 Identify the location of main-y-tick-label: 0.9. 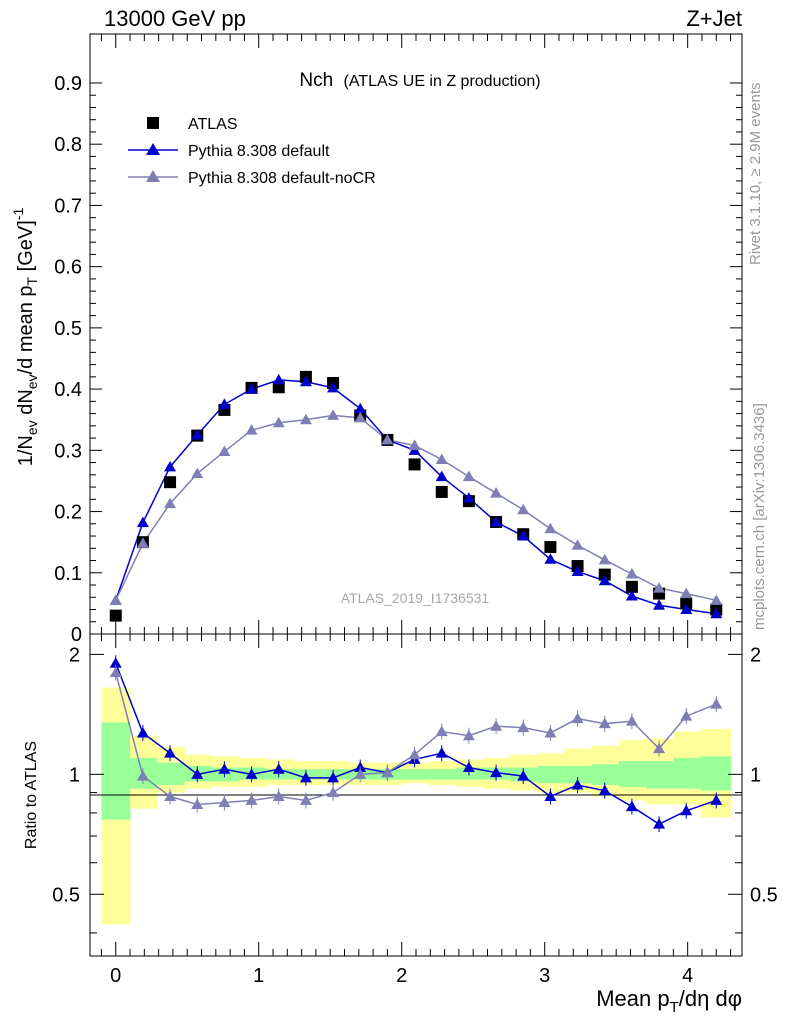
(68, 84).